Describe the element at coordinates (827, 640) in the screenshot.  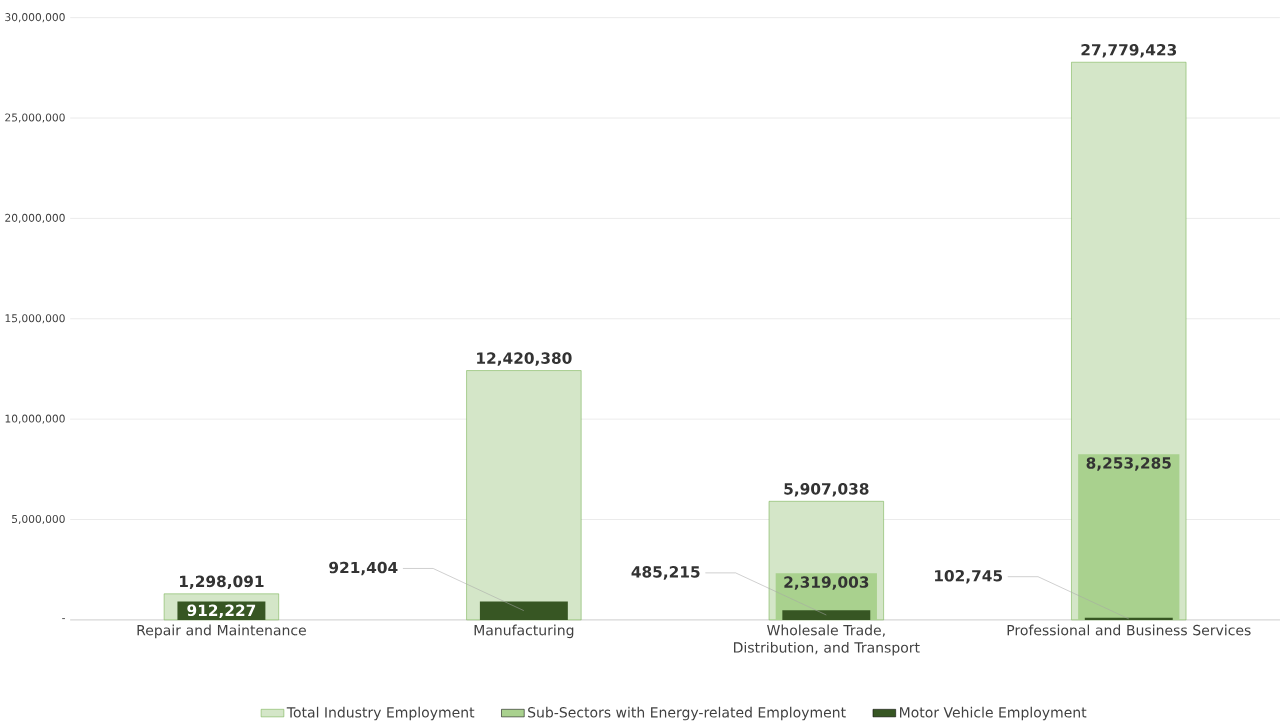
I see `x-tick-label: Wholesale Trade, Distribution, and Transport` at that location.